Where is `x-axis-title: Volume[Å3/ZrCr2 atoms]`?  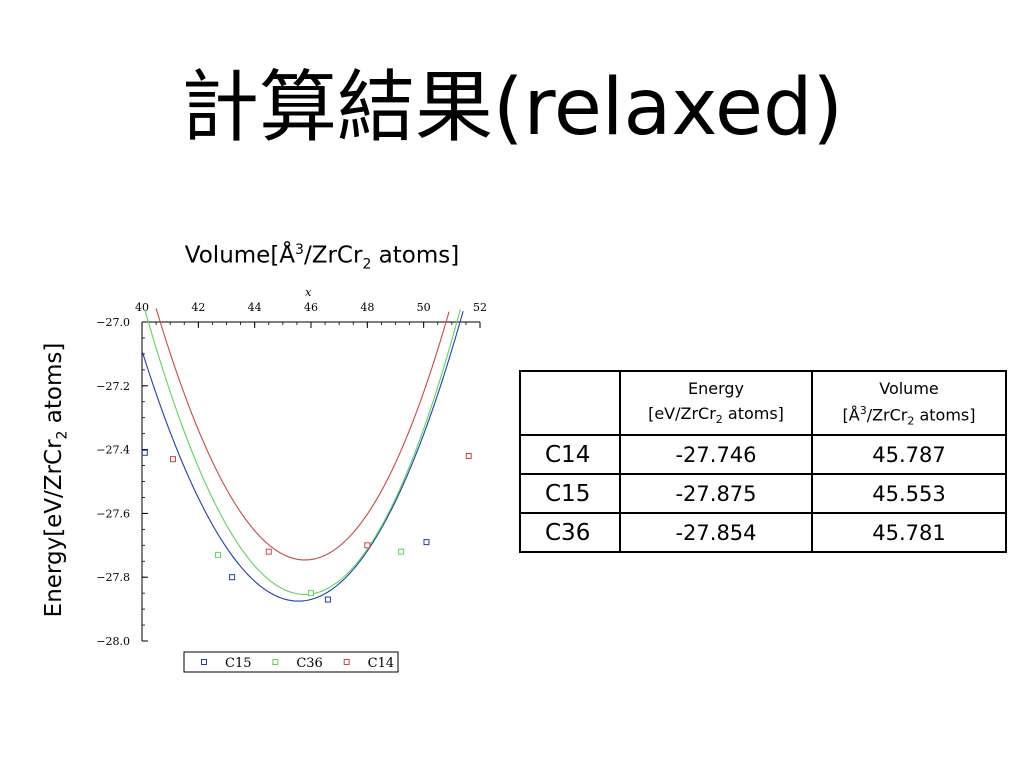 x-axis-title: Volume[Å3/ZrCr2 atoms] is located at coordinates (322, 257).